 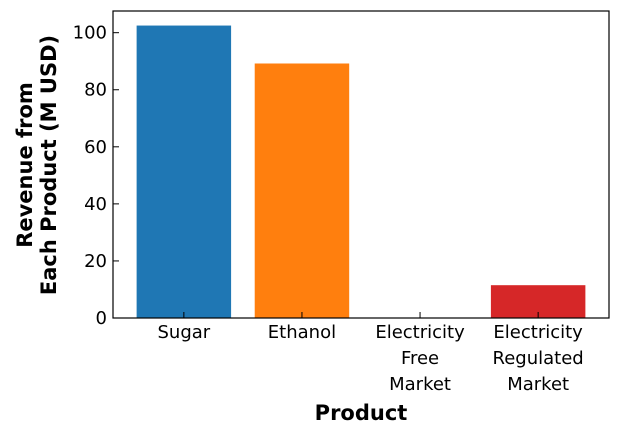 I want to click on x-tick-label-2: Electricity Free Market, so click(x=420, y=358).